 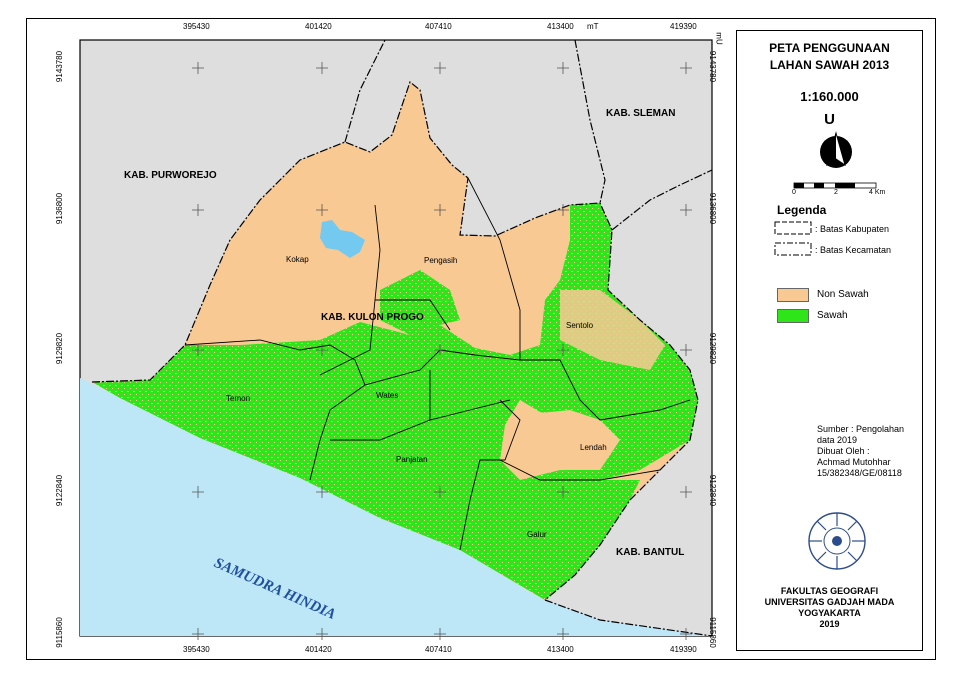 I want to click on x-tick-top: 401420, so click(x=318, y=26).